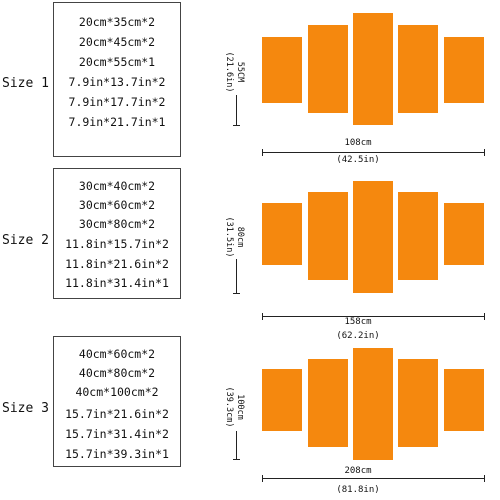 The image size is (500, 500). I want to click on spec-line: 20cm*55cm*1, so click(117, 62).